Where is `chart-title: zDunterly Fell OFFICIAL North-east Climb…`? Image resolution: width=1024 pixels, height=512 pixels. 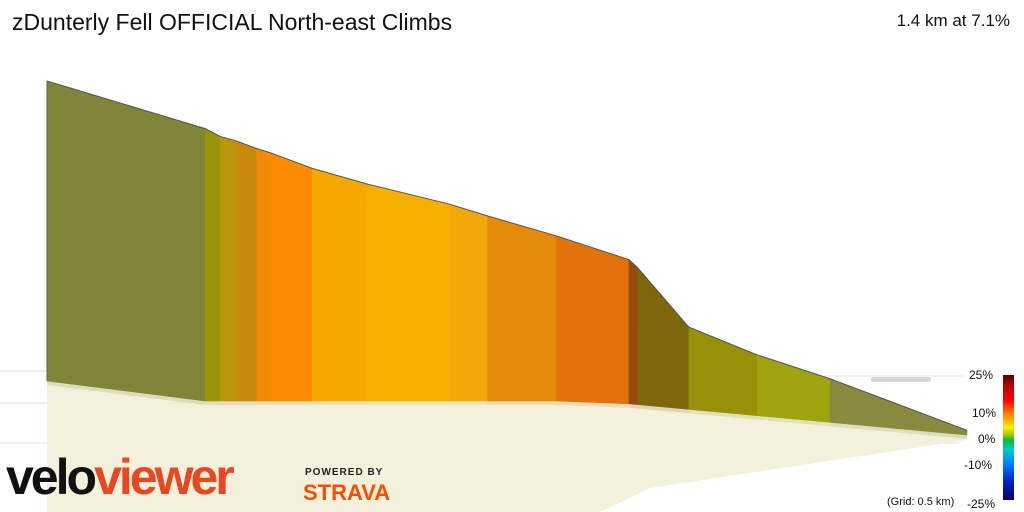 chart-title: zDunterly Fell OFFICIAL North-east Climb… is located at coordinates (232, 22).